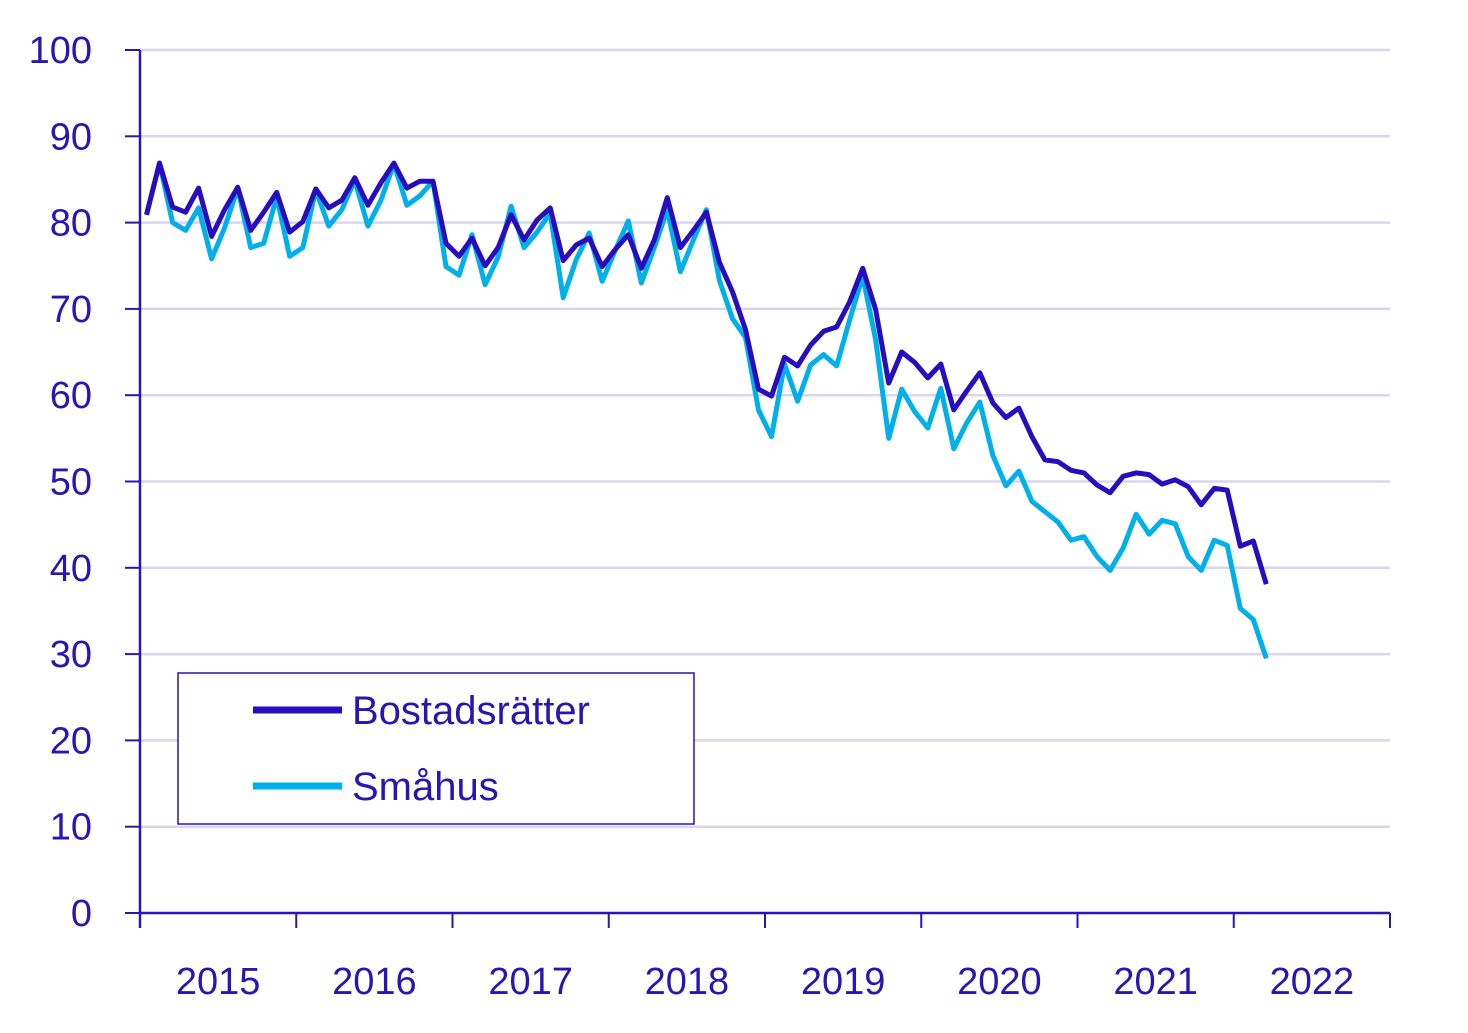  I want to click on y-axis: 0 10 20 30 40 50 60 70 80 90 100, so click(85, 482).